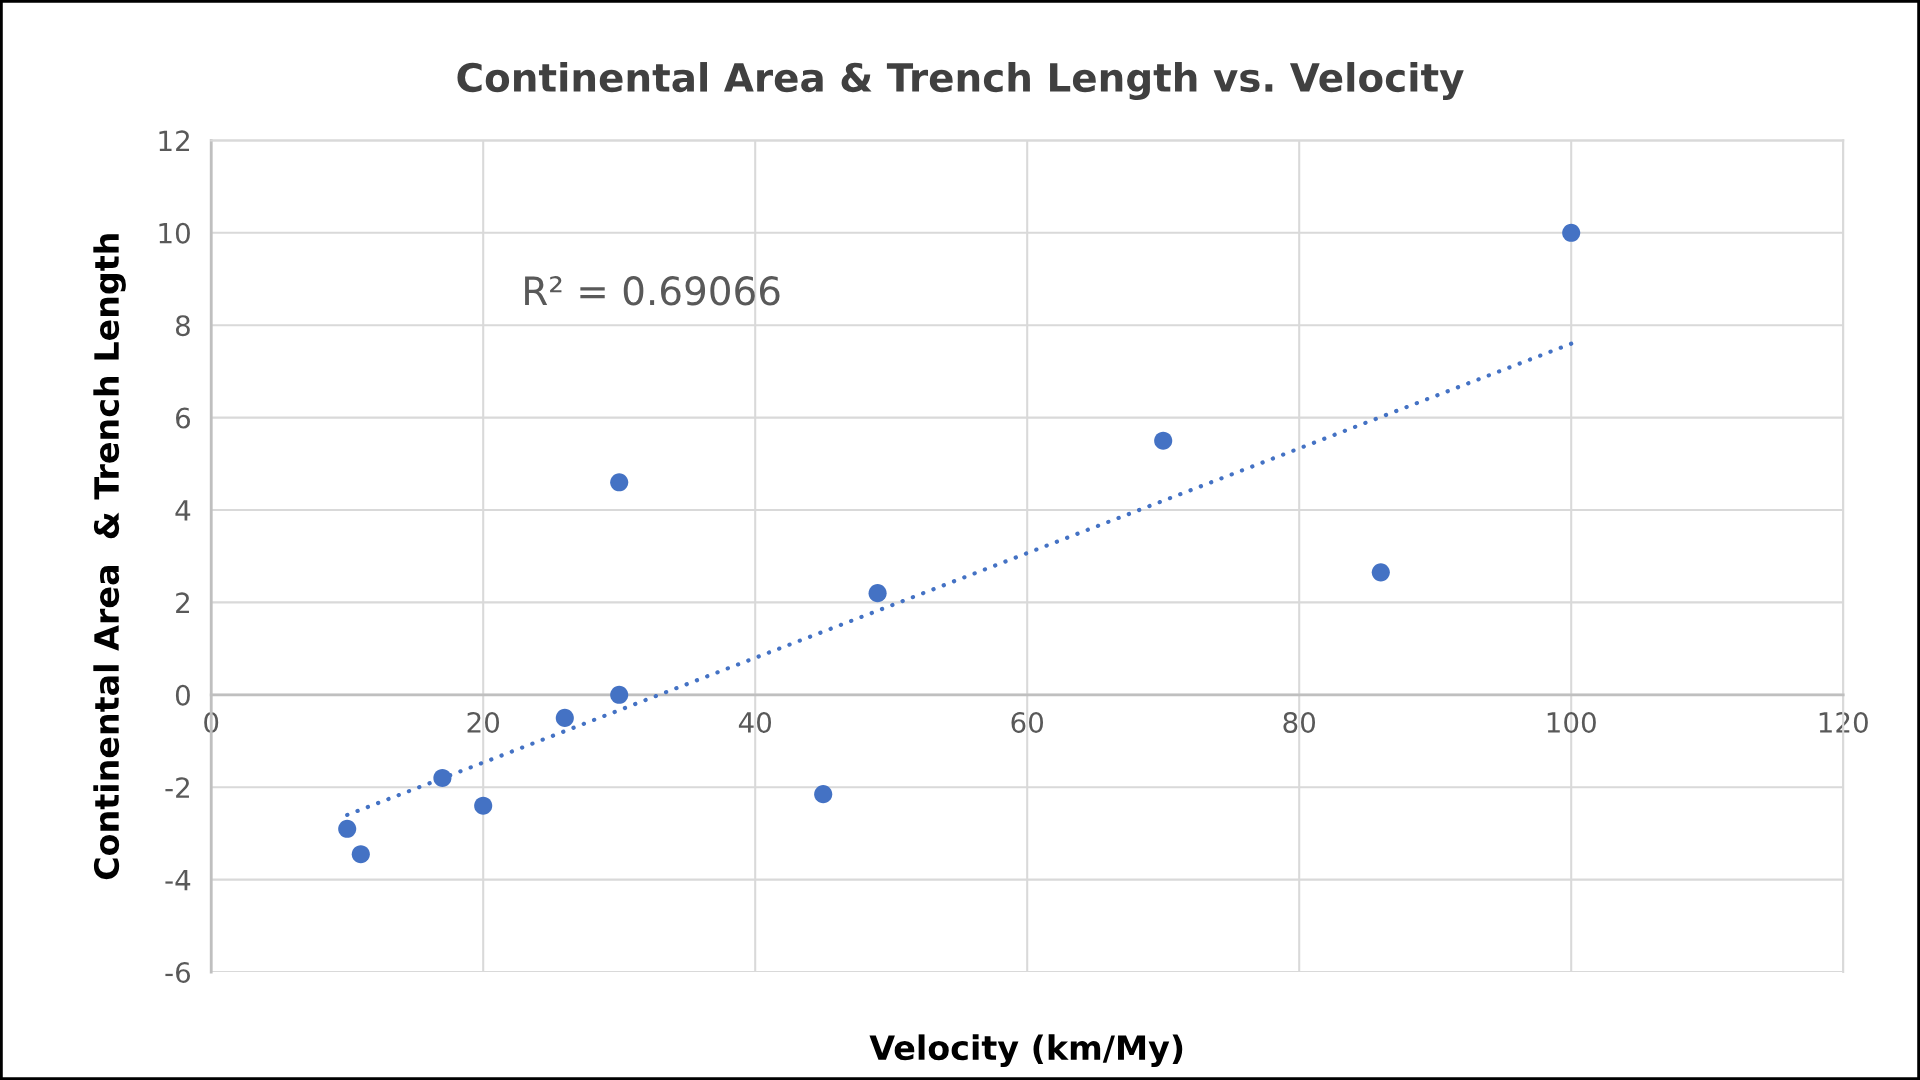 This screenshot has height=1080, width=1920. Describe the element at coordinates (183, 510) in the screenshot. I see `y-tick-label: 4` at that location.